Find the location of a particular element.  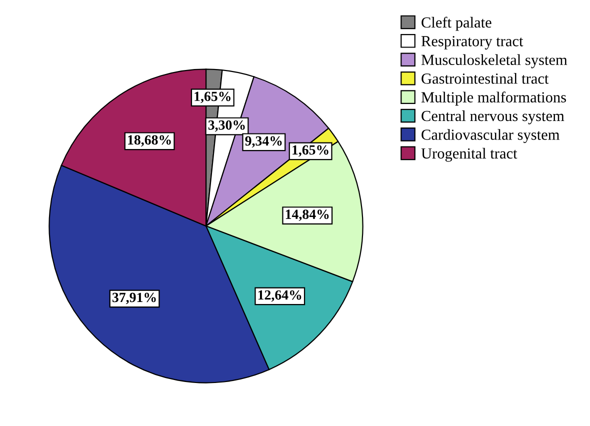

legend-label: Gastrointestinal tract is located at coordinates (485, 78).